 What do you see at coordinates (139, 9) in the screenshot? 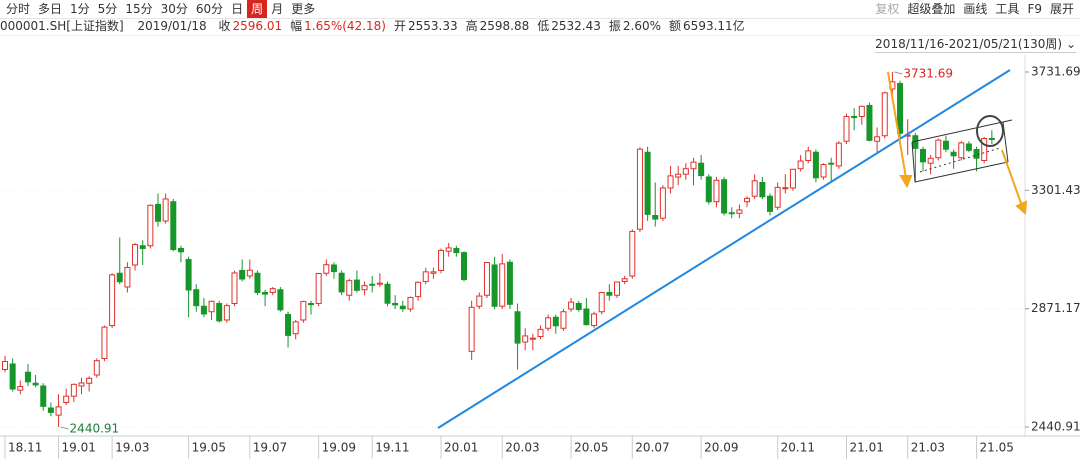
I see `period-tab: 15分` at bounding box center [139, 9].